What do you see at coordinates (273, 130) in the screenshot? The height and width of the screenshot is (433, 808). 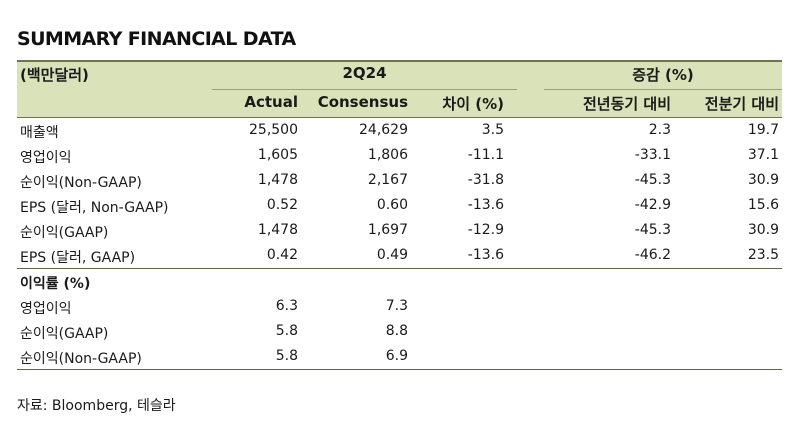 I see `cell-actual: 25,500` at bounding box center [273, 130].